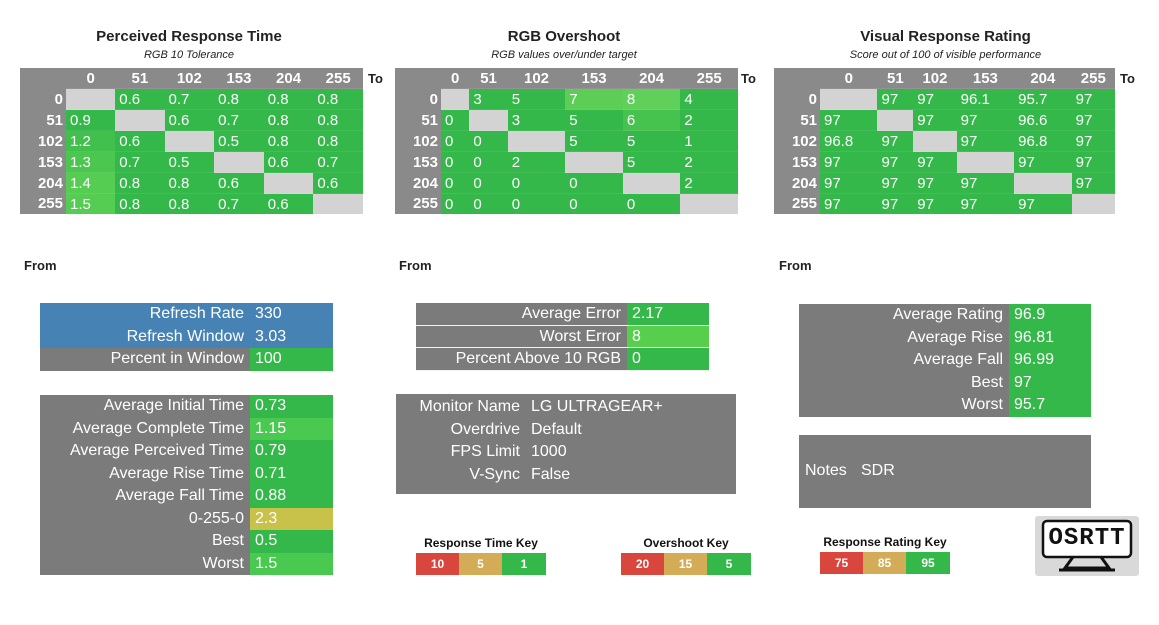  What do you see at coordinates (481, 555) in the screenshot?
I see `response-time-key: Response Time Key 10 5 1` at bounding box center [481, 555].